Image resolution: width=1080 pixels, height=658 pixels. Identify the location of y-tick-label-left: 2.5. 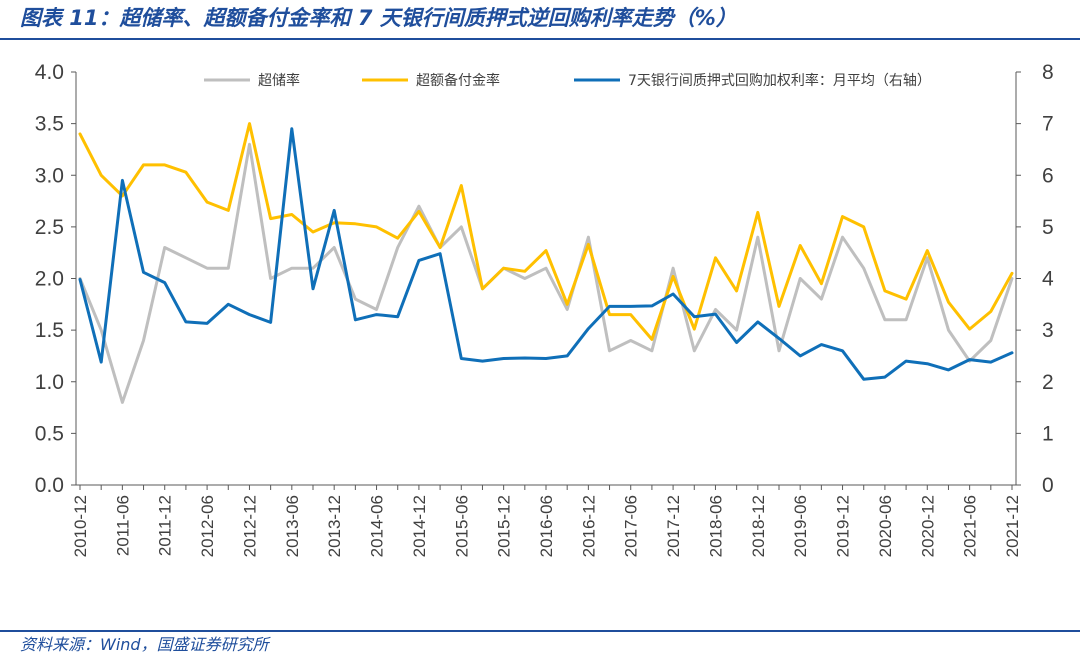
(49, 227).